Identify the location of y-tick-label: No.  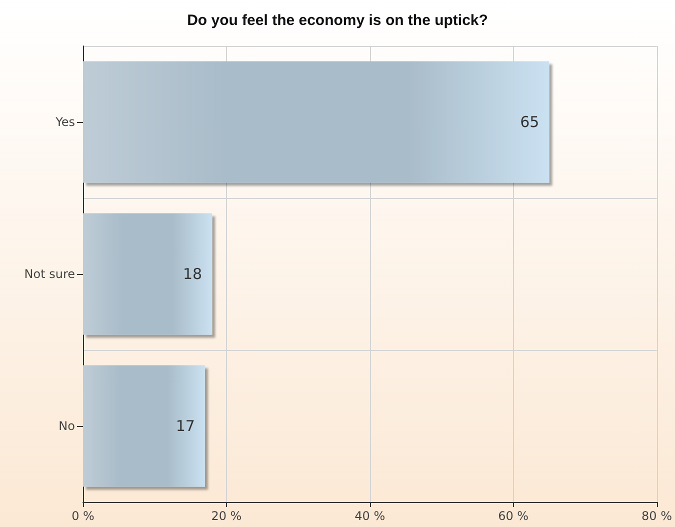
(66, 426).